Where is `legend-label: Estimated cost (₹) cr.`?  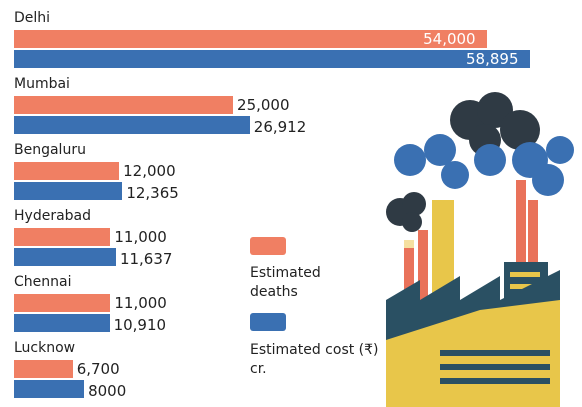
legend-label: Estimated cost (₹) cr. is located at coordinates (314, 359).